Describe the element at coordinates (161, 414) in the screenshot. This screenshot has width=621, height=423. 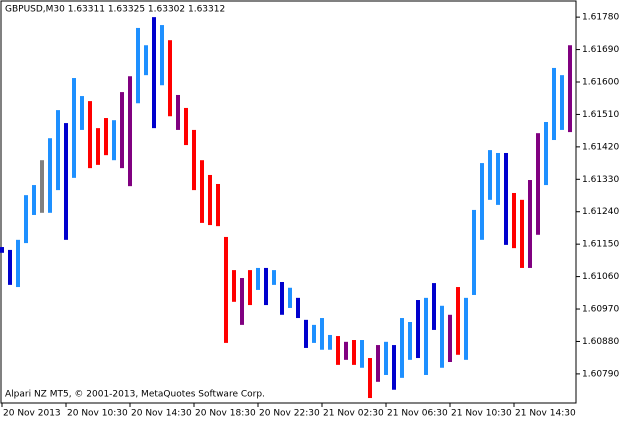
I see `x-tick-label: 20 Nov 14:30` at that location.